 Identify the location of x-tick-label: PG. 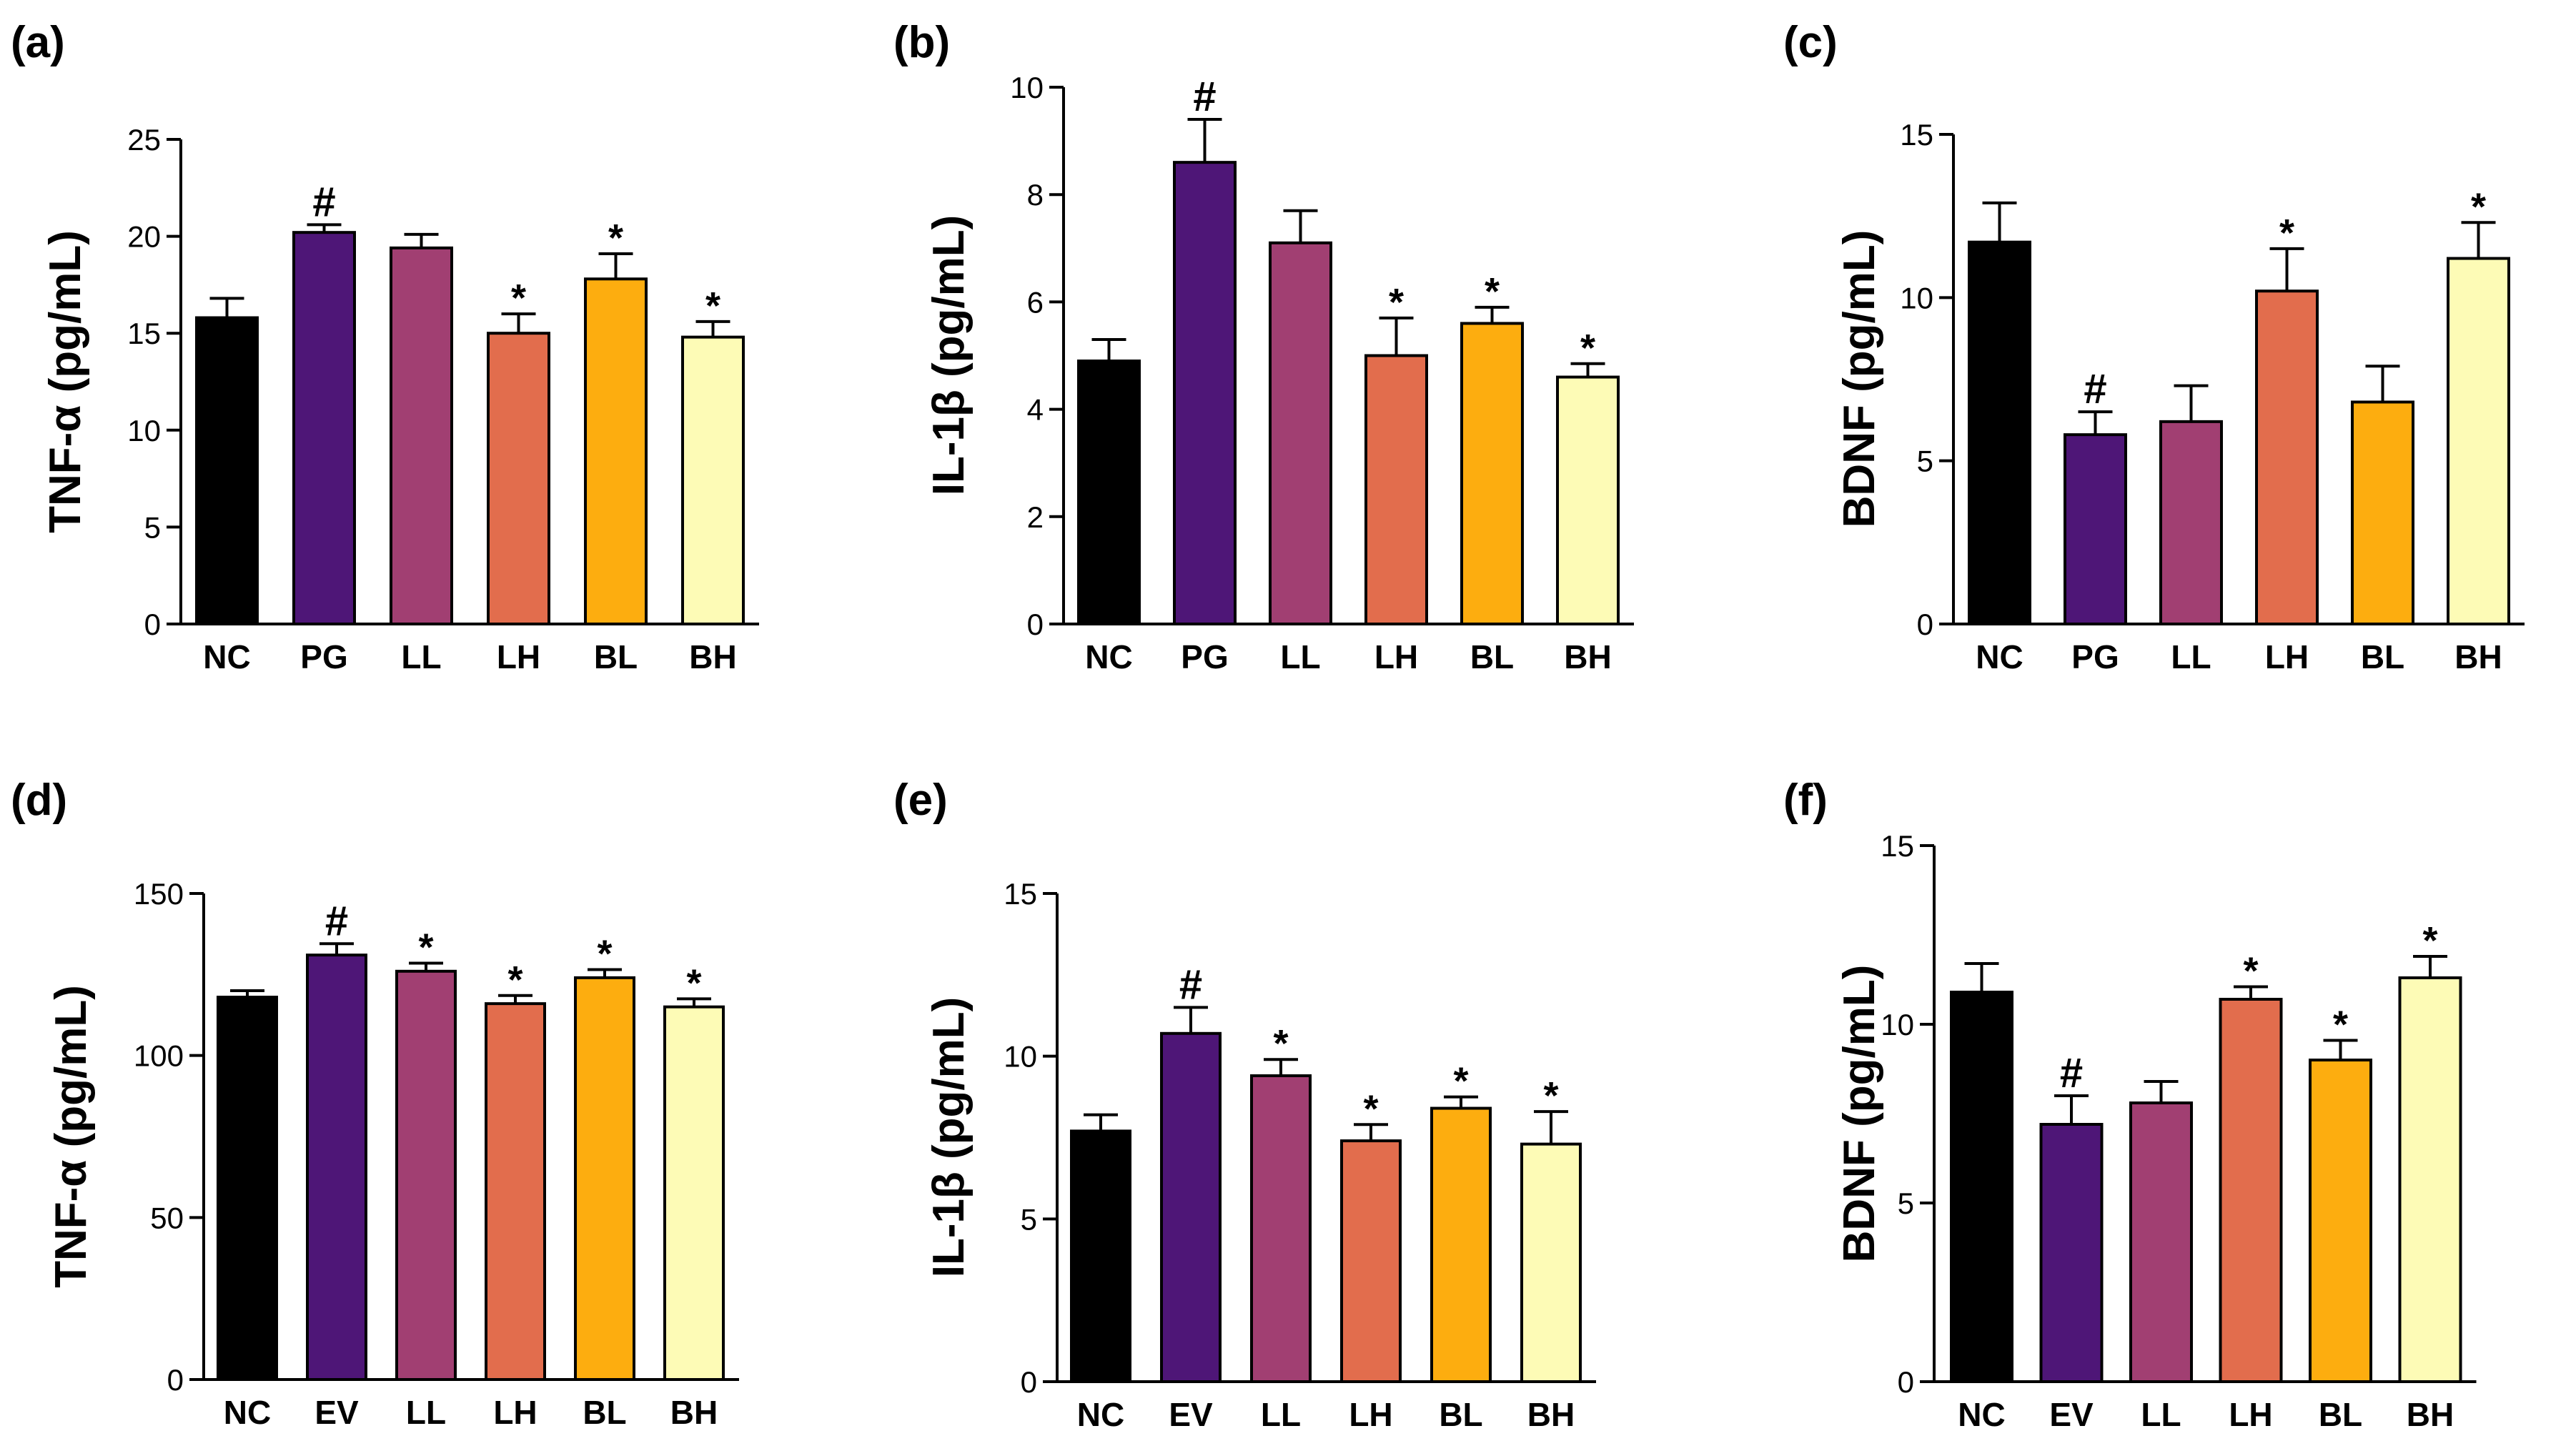
(323, 657).